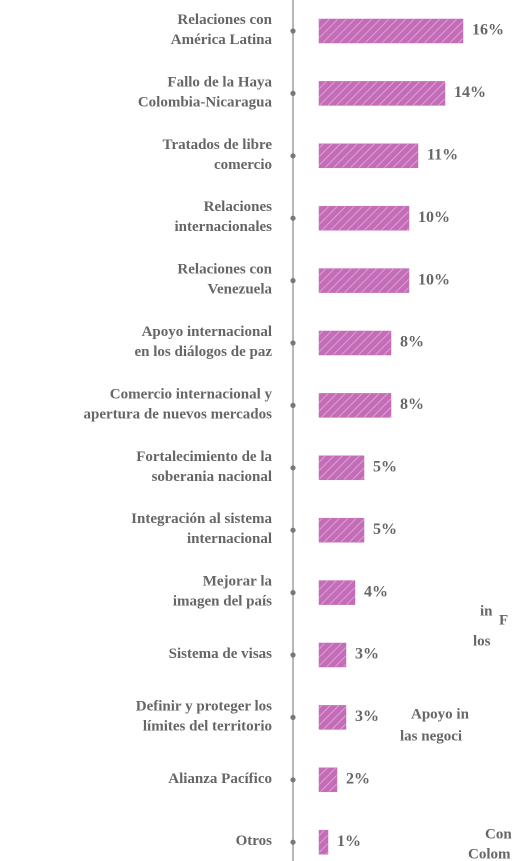 The height and width of the screenshot is (861, 517). I want to click on annotation: in, so click(486, 611).